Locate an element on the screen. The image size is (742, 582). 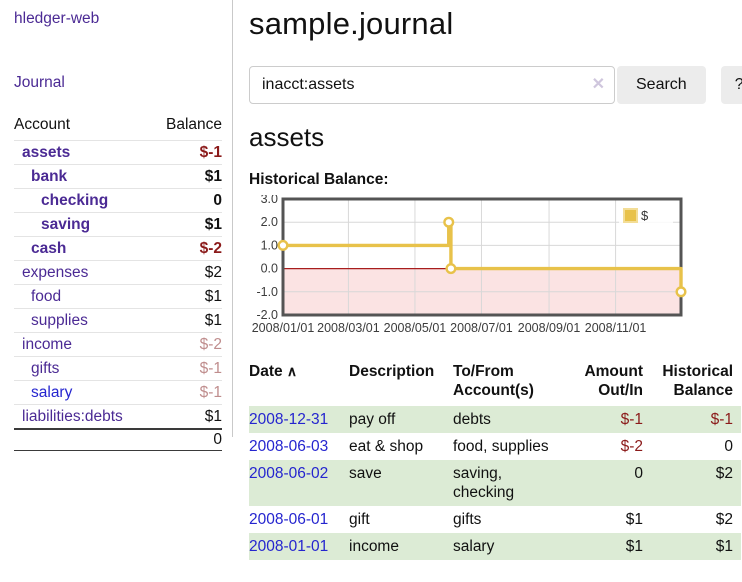
transaction-accounts: salary is located at coordinates (474, 546).